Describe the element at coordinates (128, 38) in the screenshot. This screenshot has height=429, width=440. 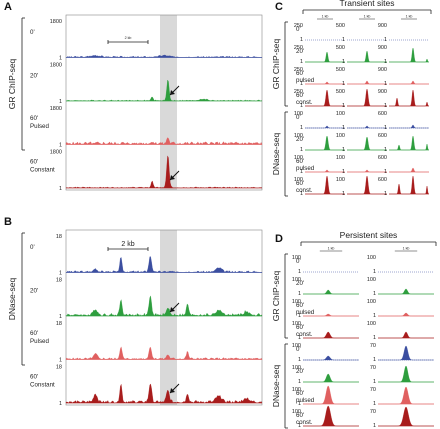
I see `scale-label: 2 kb` at that location.